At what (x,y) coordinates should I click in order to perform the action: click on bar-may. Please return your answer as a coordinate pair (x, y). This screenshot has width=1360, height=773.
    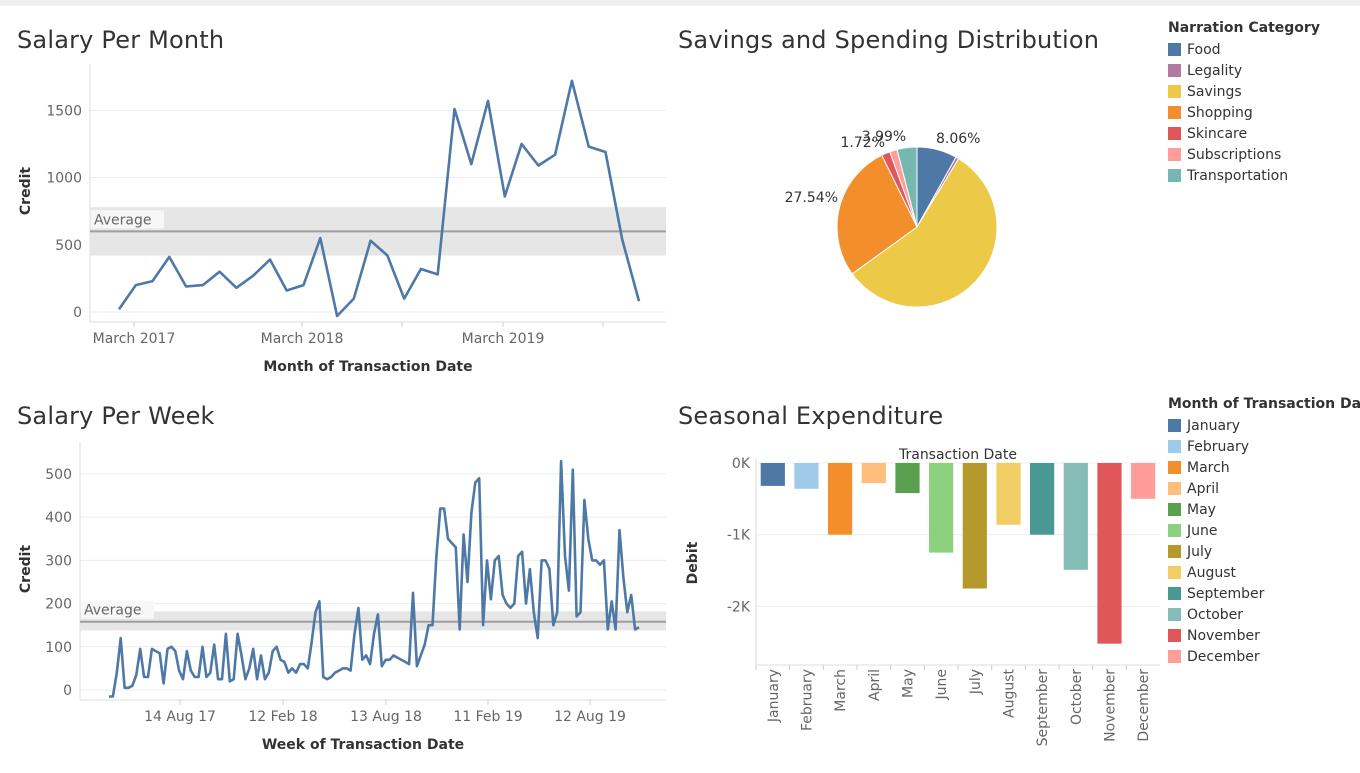
    Looking at the image, I should click on (907, 478).